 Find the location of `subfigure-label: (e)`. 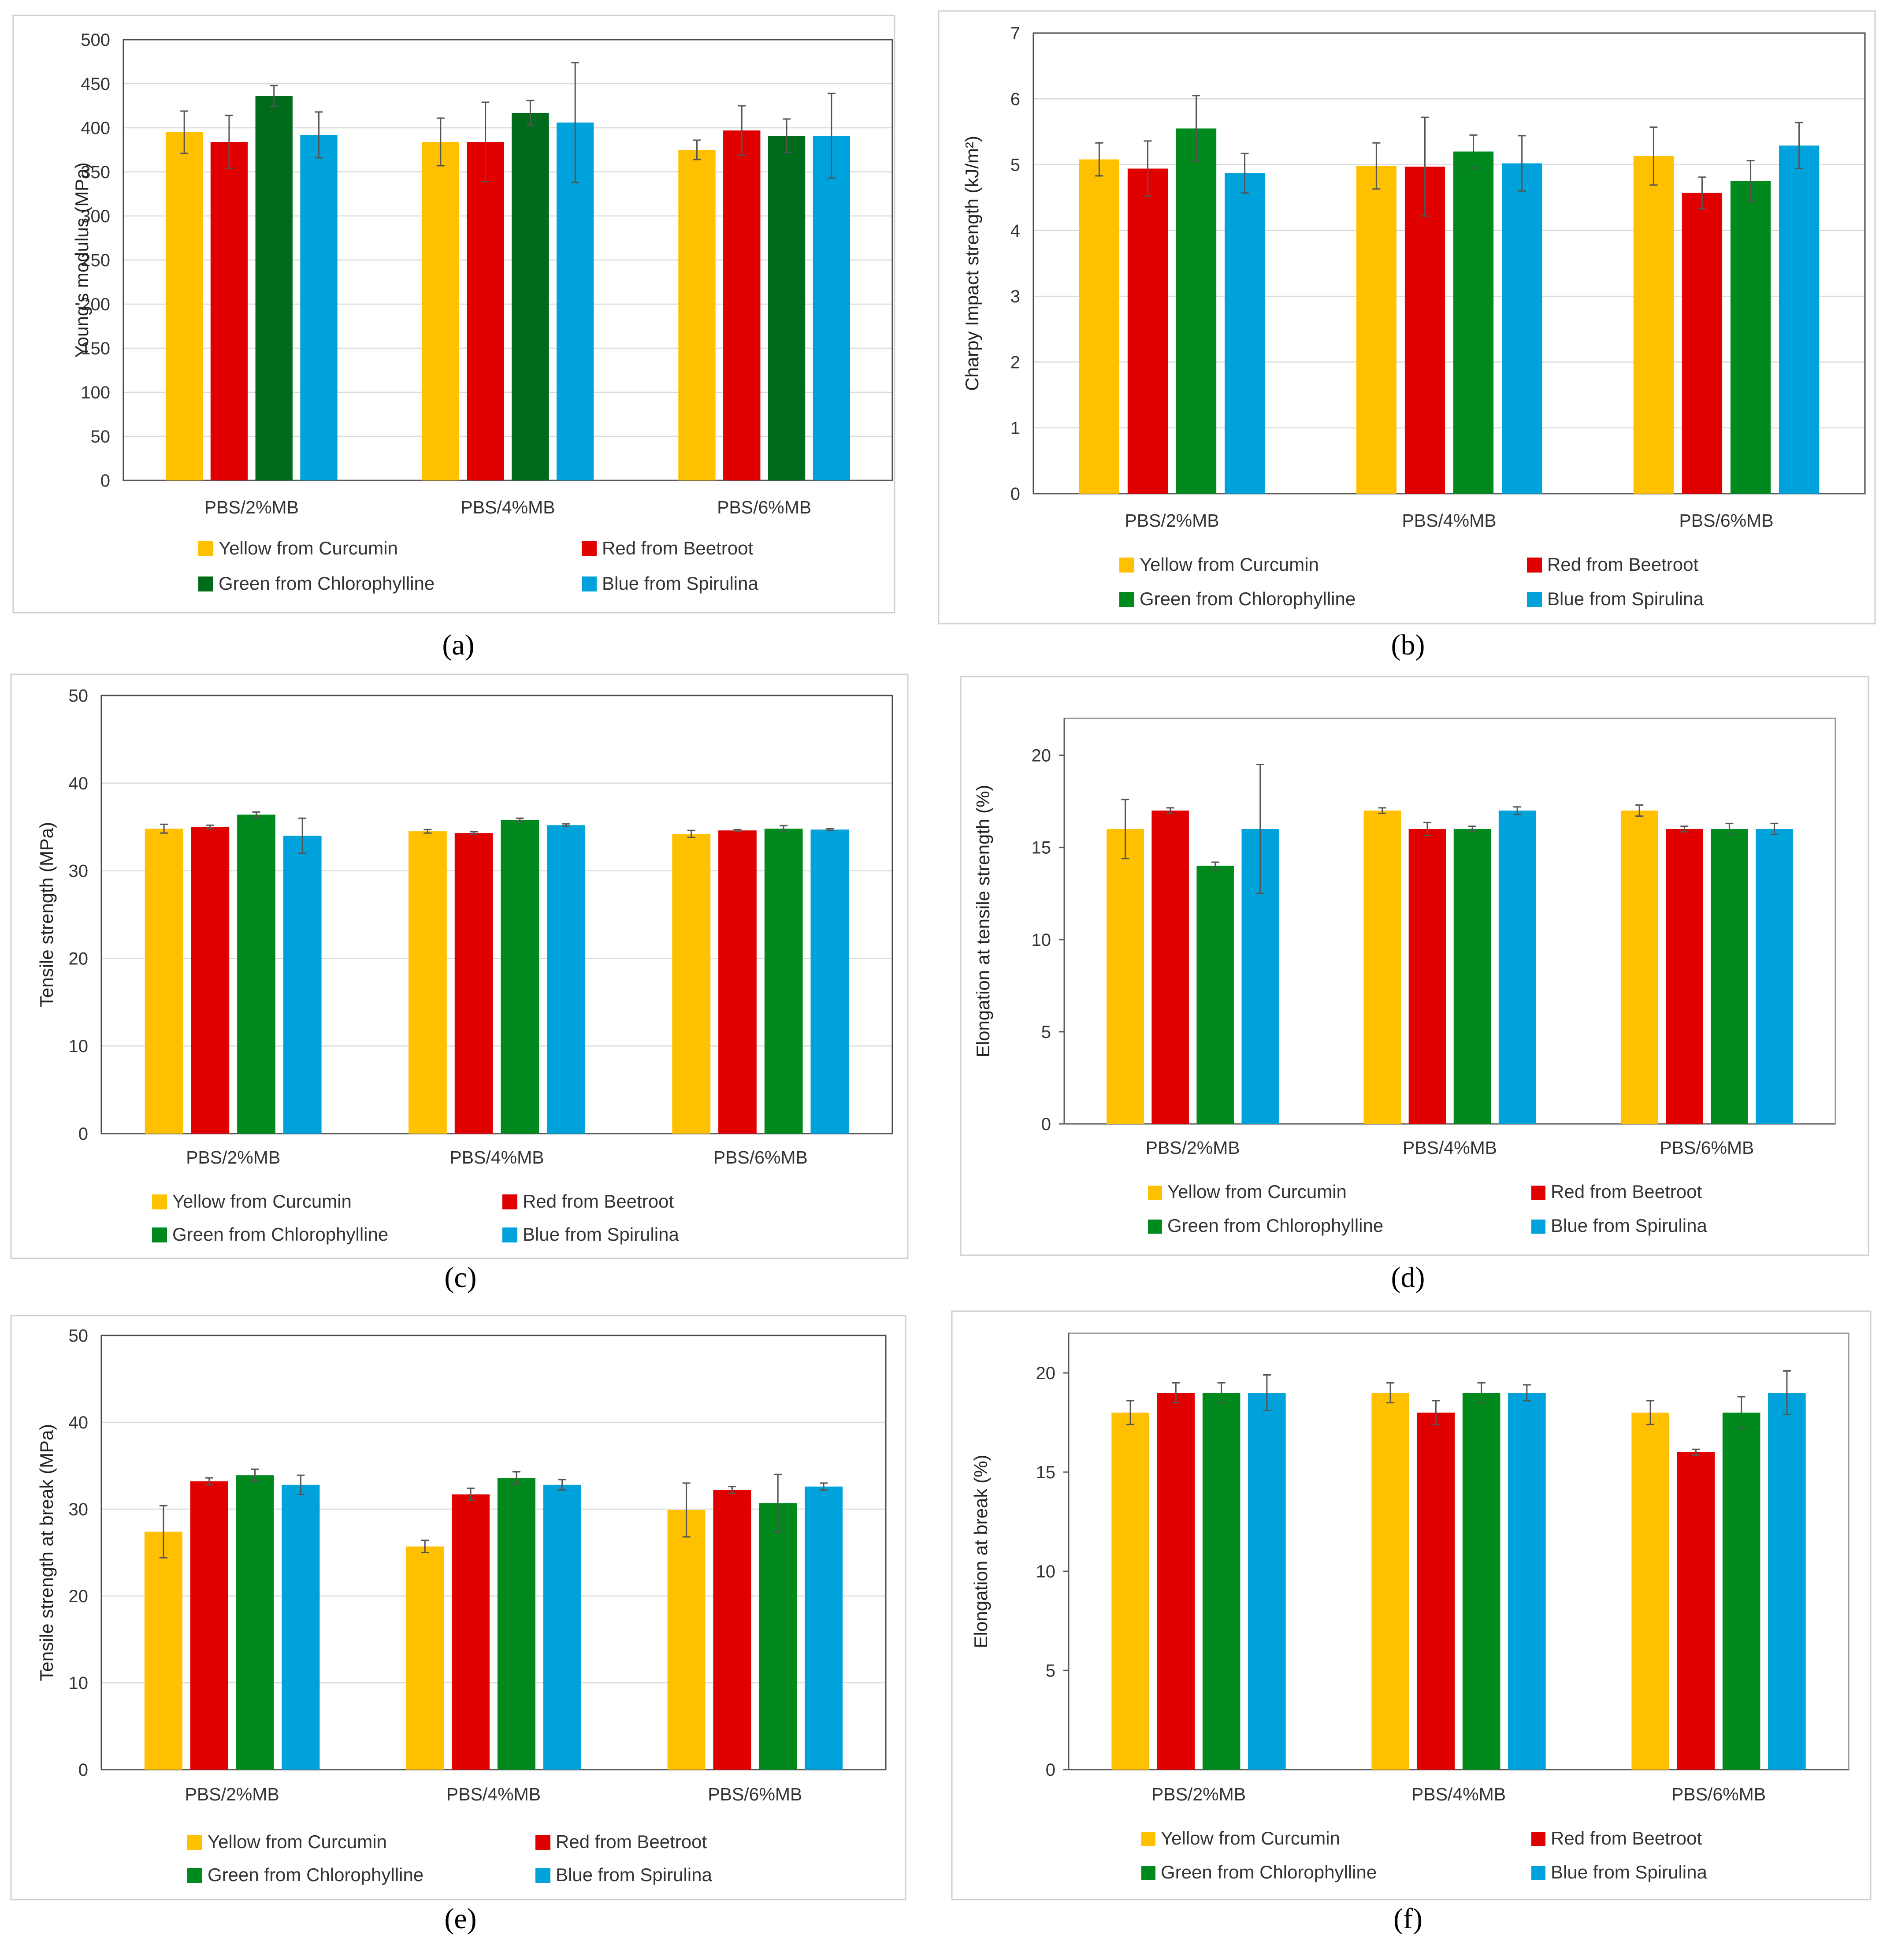

subfigure-label: (e) is located at coordinates (460, 1919).